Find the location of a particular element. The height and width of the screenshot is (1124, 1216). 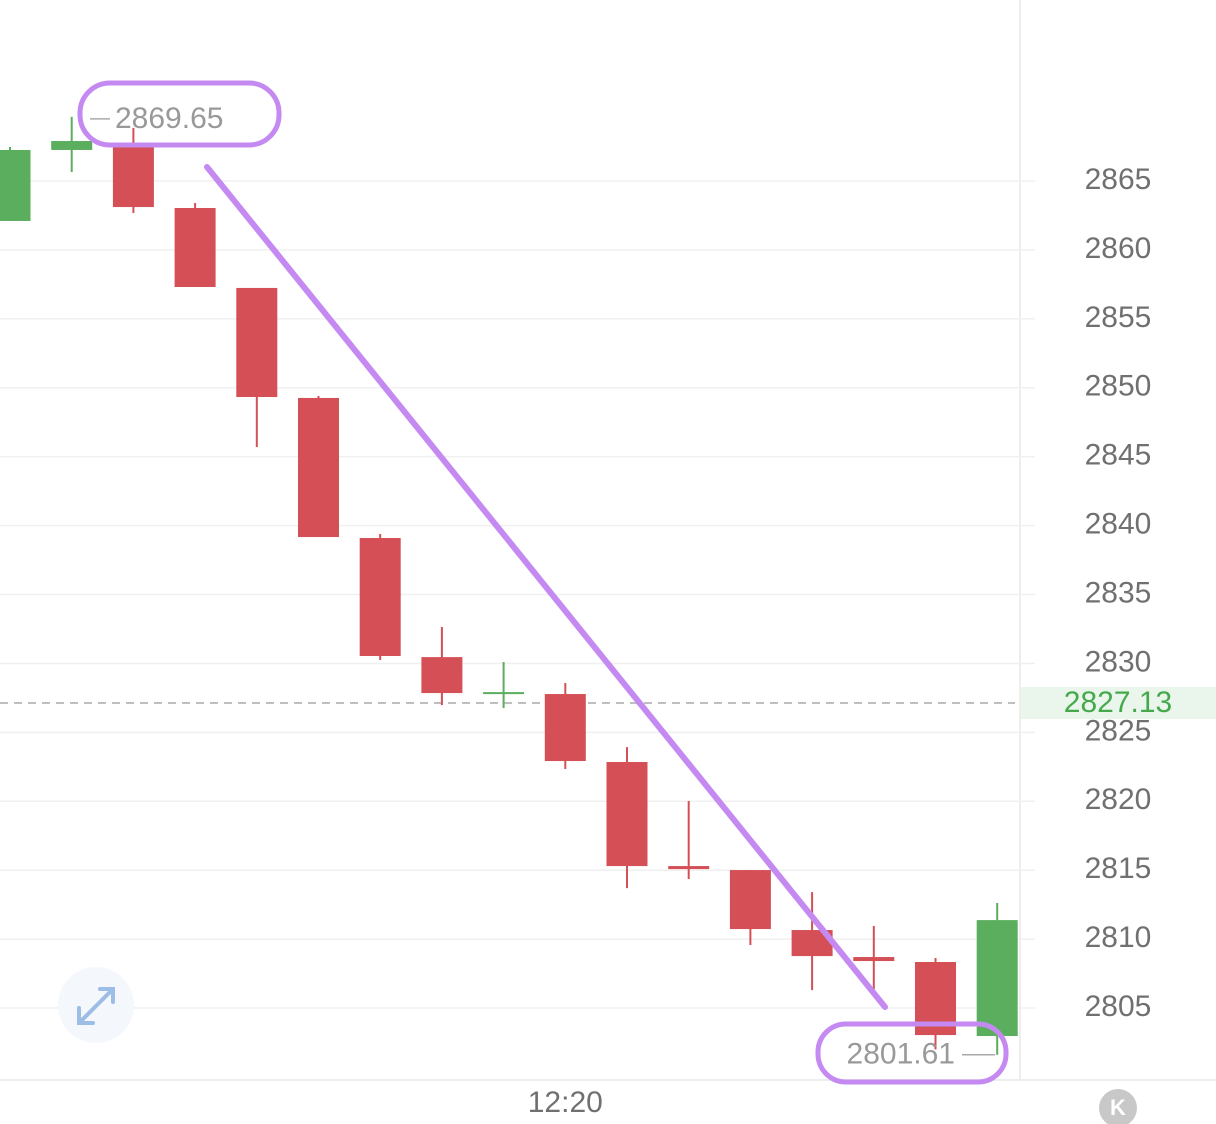

y-tick-label: 2855 is located at coordinates (1118, 317).